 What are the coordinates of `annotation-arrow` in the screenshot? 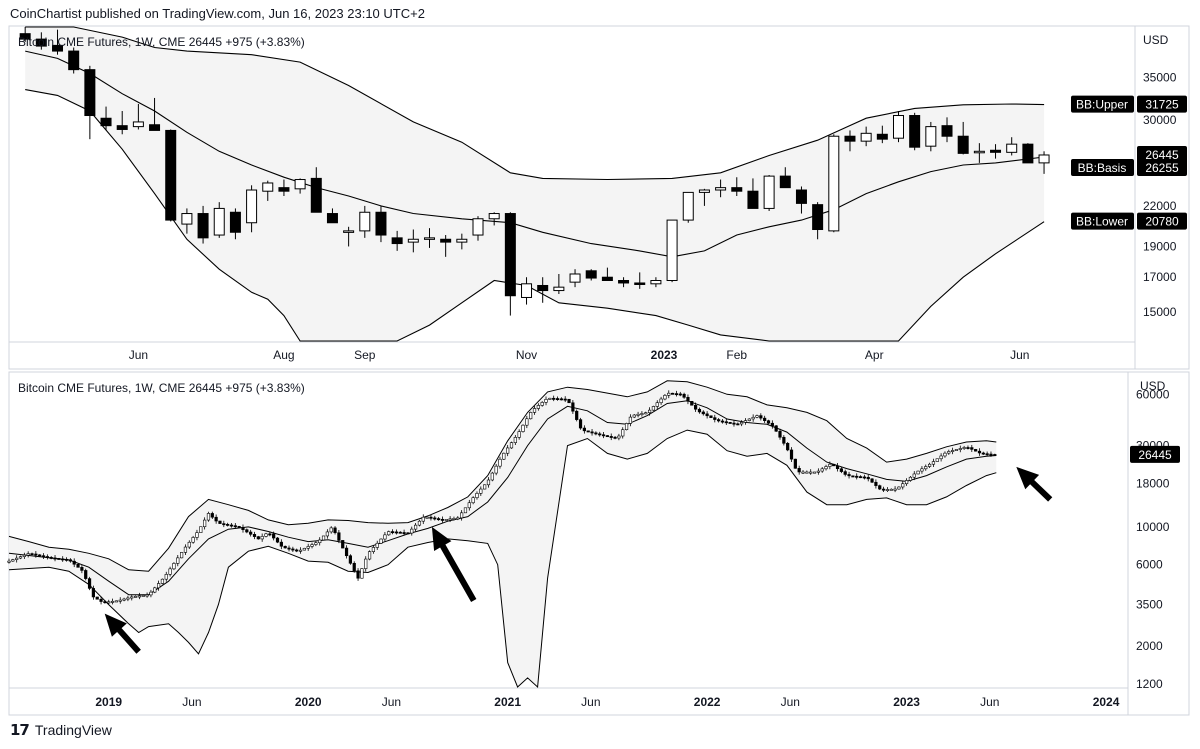 It's located at (122, 633).